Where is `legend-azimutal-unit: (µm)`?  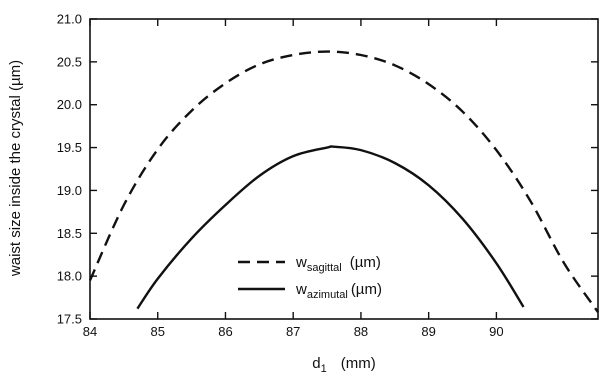
legend-azimutal-unit: (µm) is located at coordinates (366, 289).